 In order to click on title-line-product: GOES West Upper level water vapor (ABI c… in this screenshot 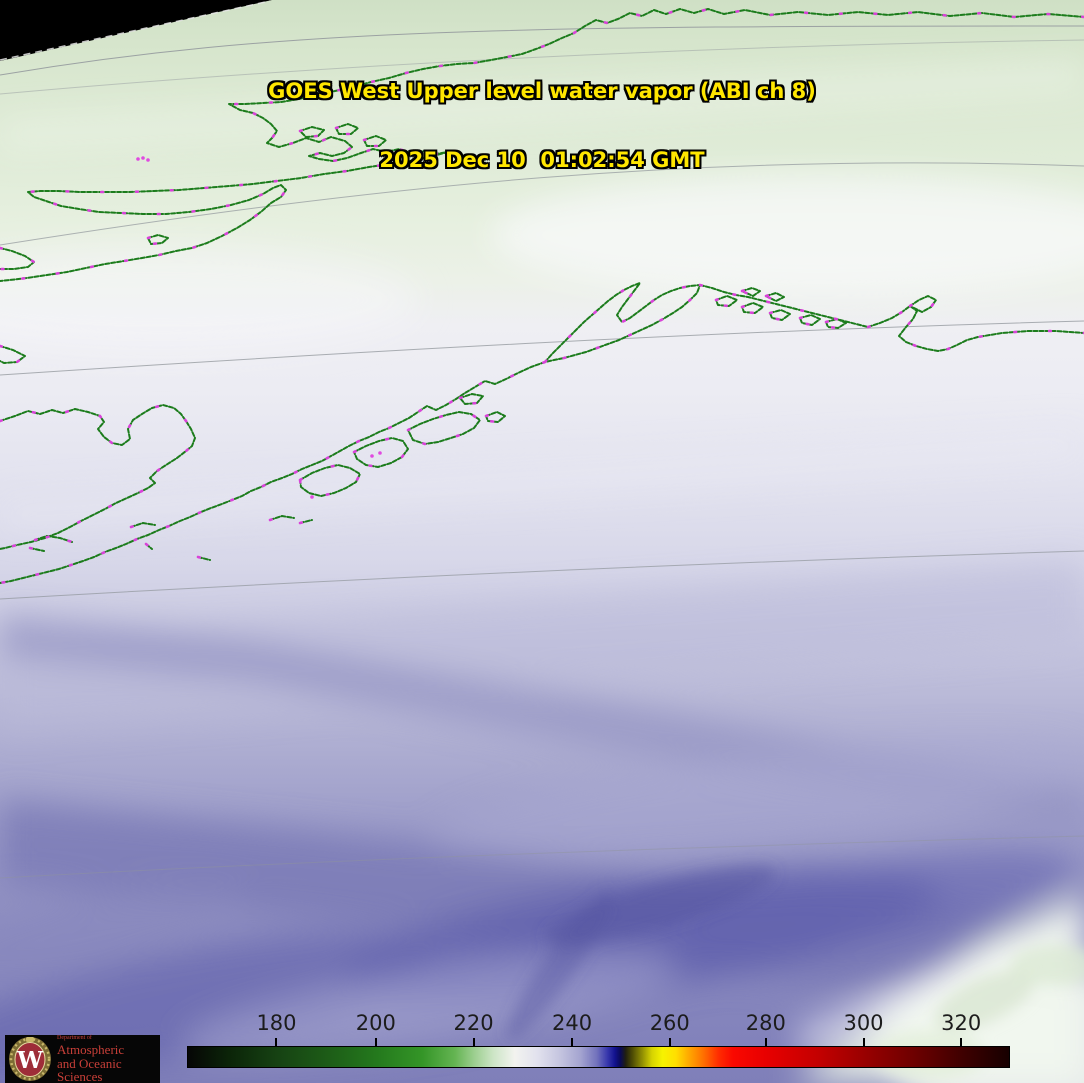, I will do `click(542, 91)`.